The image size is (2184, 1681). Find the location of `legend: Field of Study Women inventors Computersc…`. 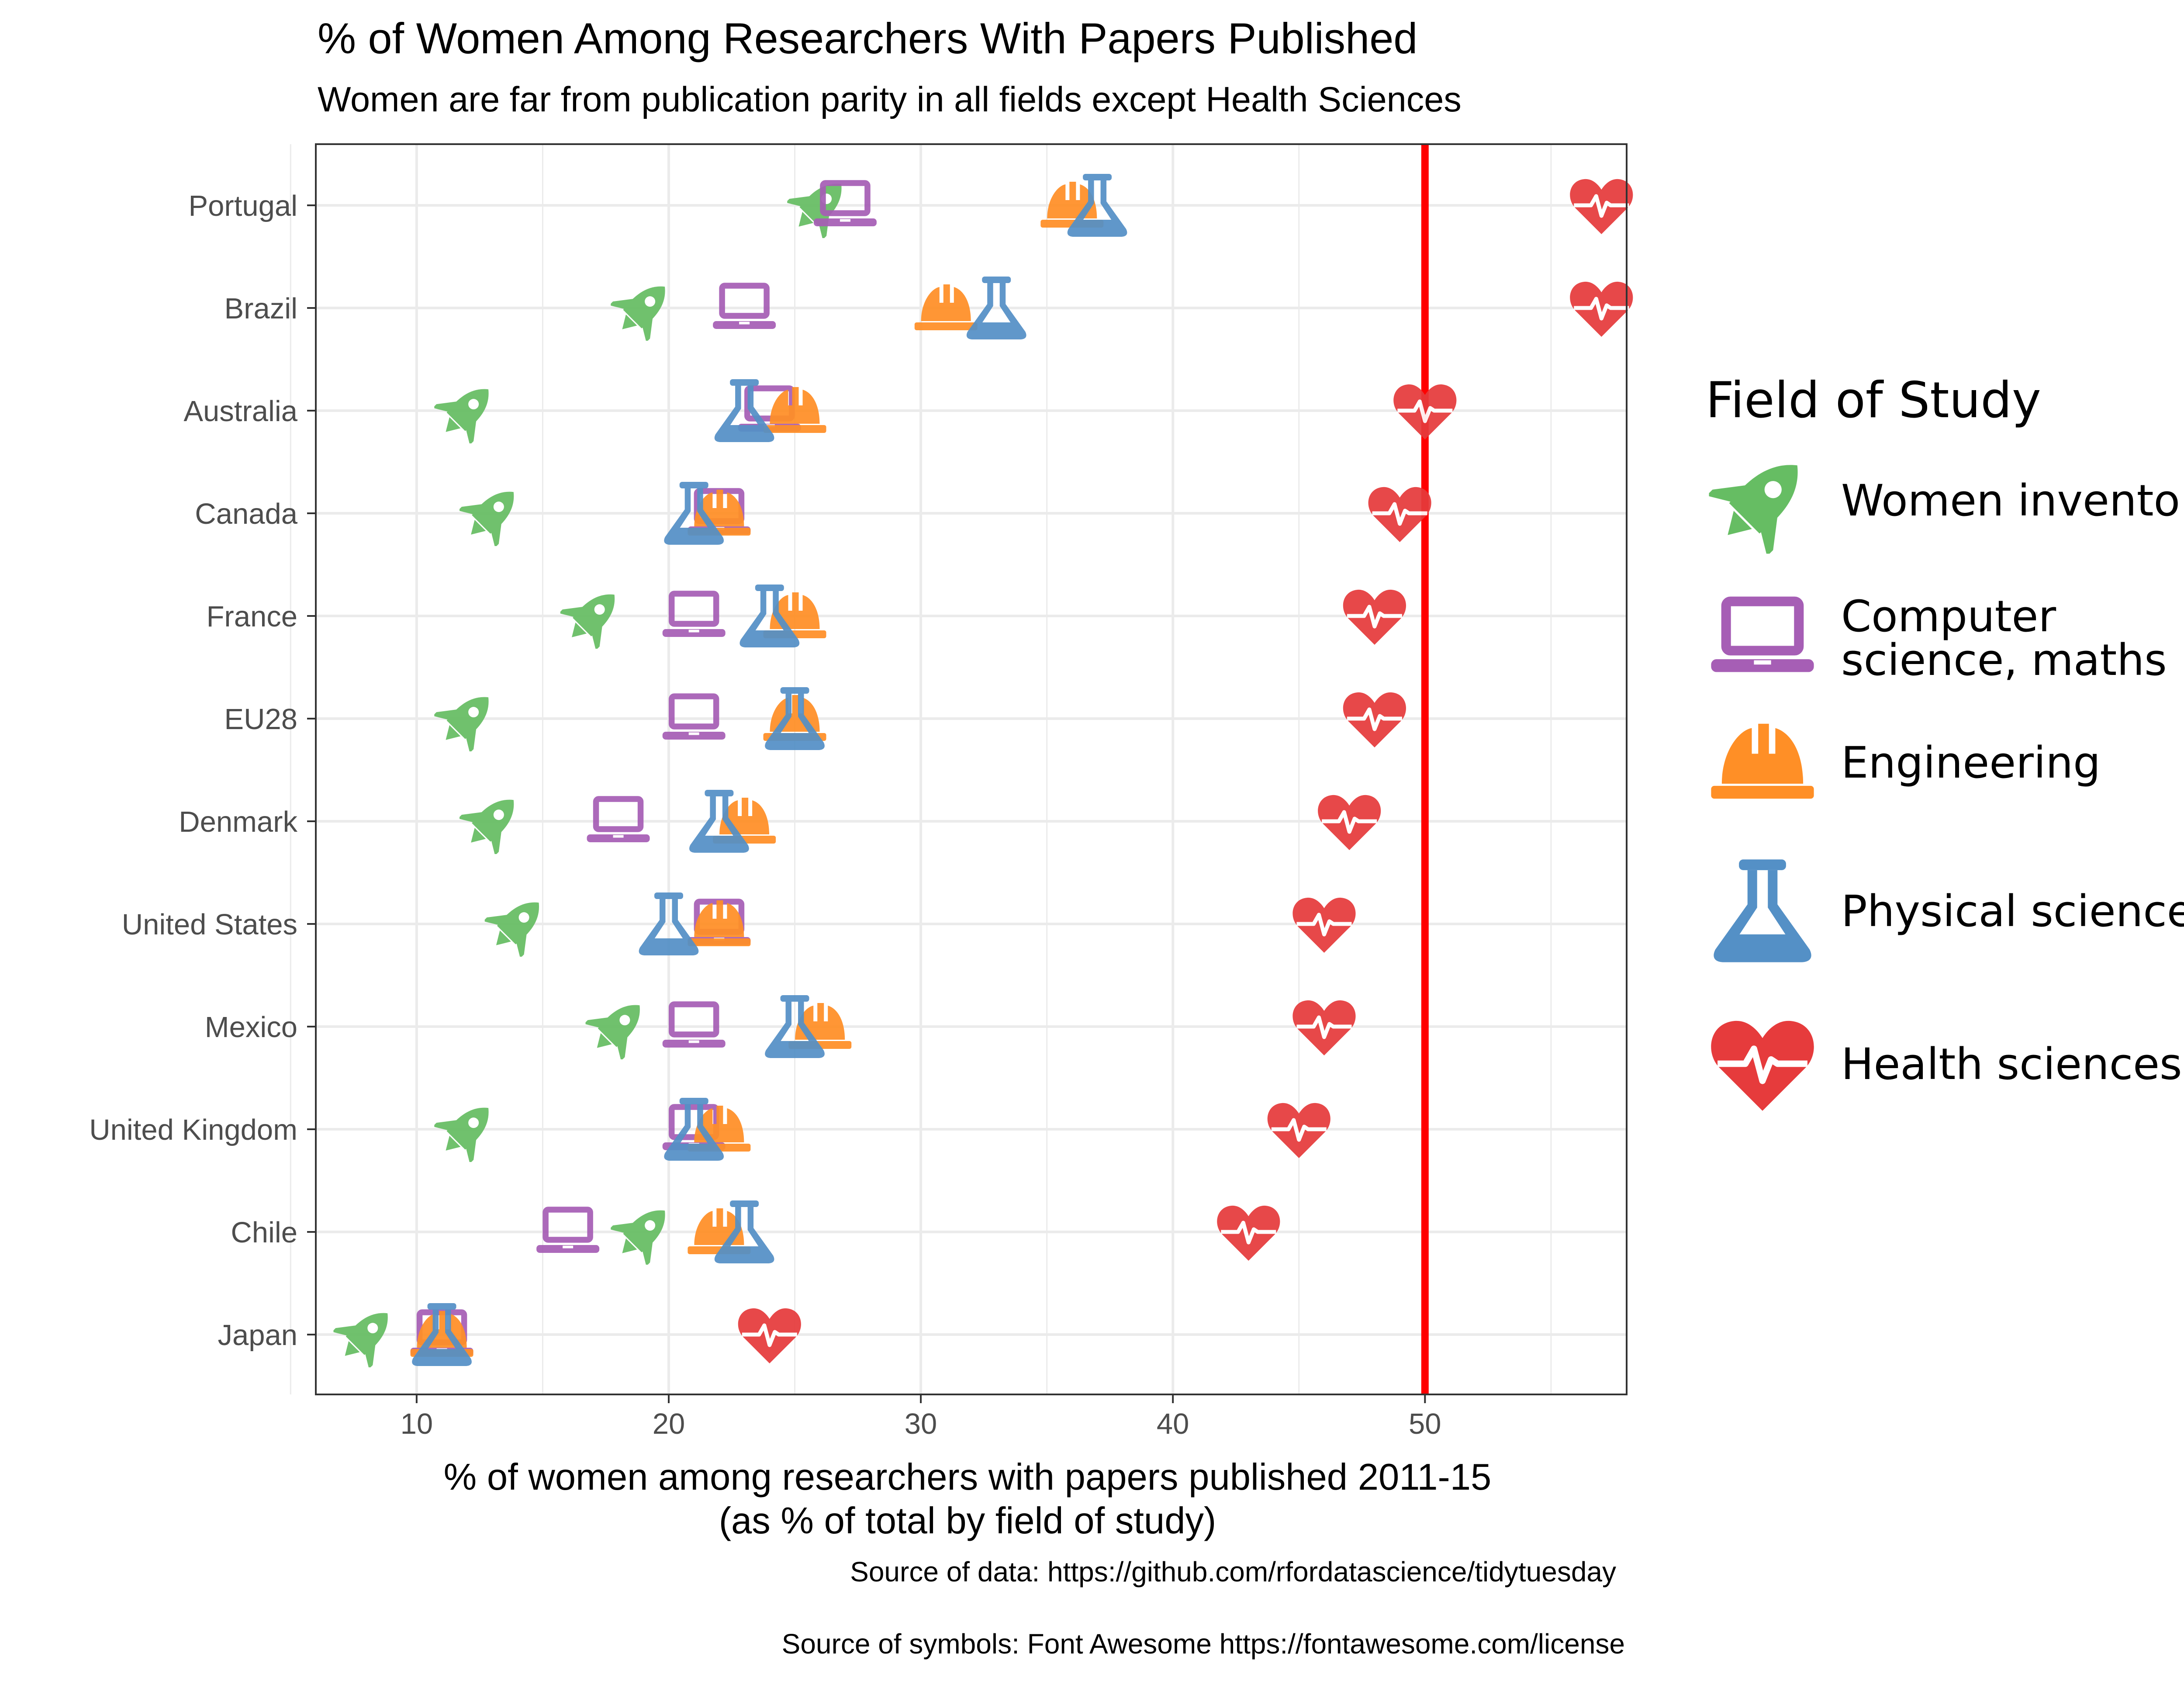

legend: Field of Study Women inventors Computersc… is located at coordinates (1945, 741).